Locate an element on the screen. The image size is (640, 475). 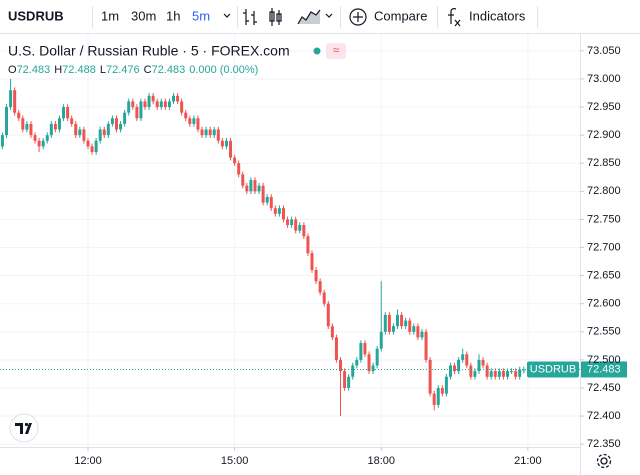
settings-button is located at coordinates (604, 461).